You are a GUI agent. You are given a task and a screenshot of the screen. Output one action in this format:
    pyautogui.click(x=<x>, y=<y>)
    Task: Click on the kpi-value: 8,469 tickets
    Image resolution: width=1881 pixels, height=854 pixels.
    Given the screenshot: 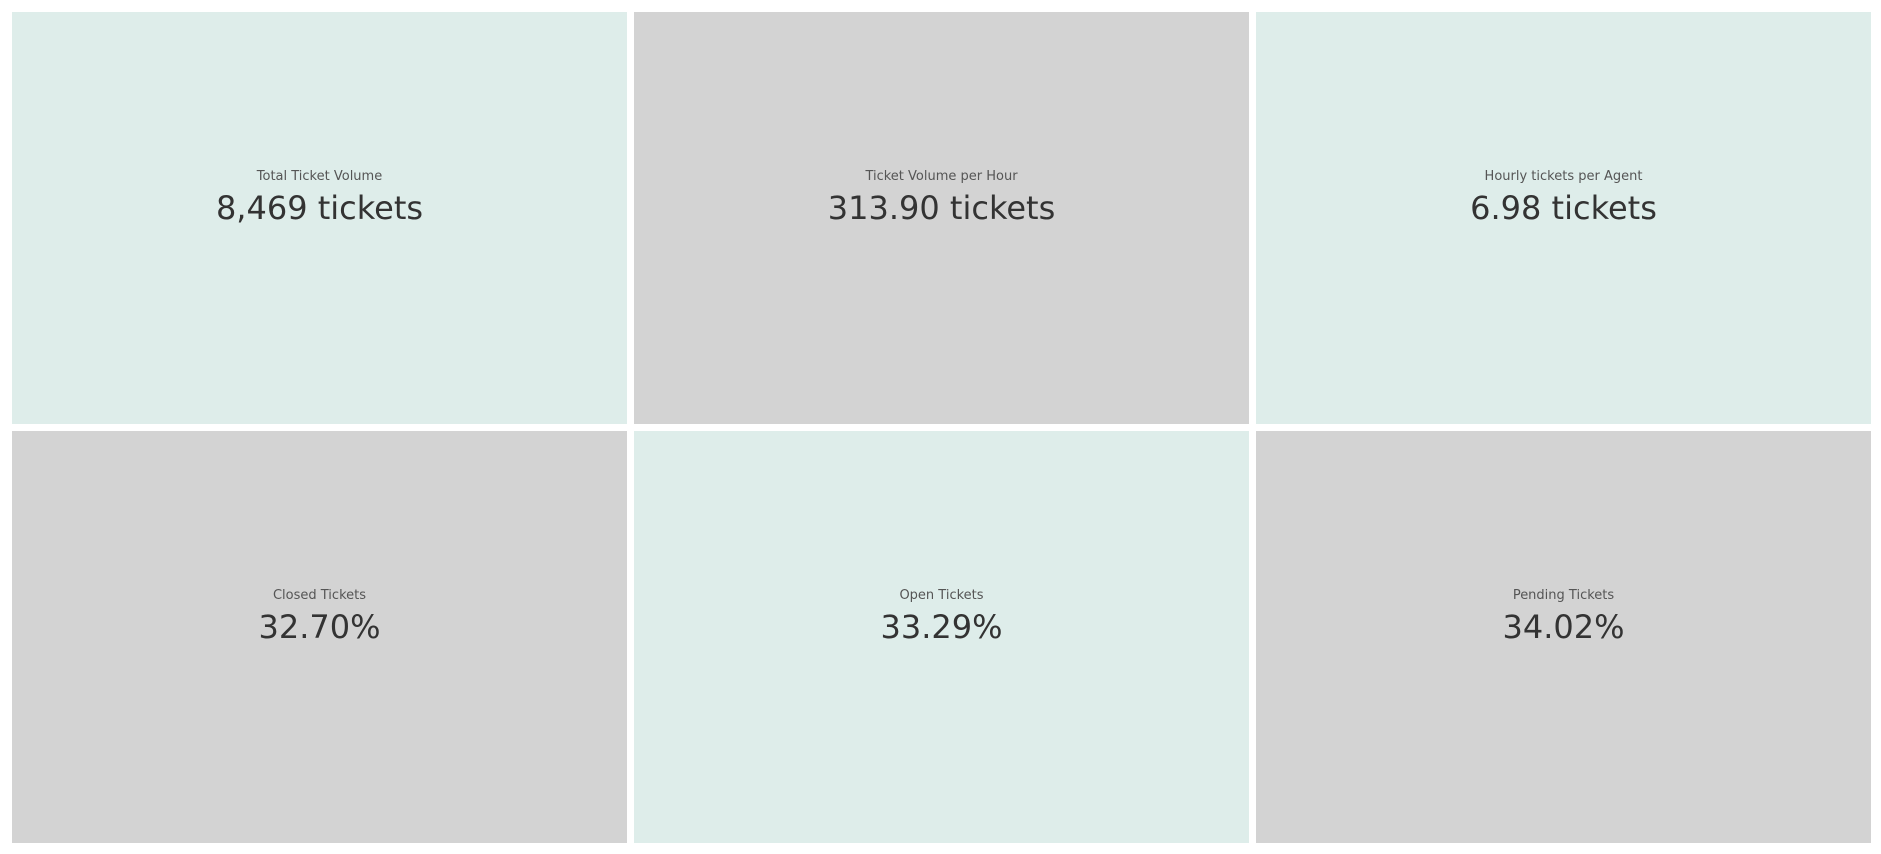 What is the action you would take?
    pyautogui.click(x=319, y=208)
    